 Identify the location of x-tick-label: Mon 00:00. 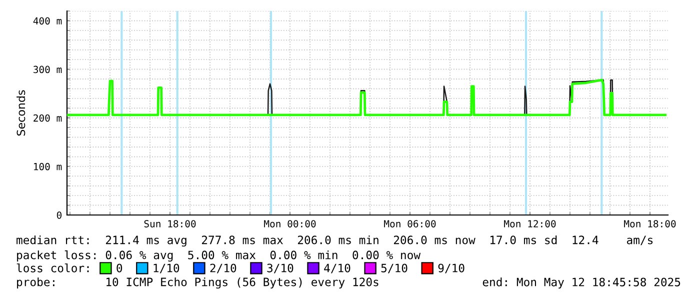
(290, 224).